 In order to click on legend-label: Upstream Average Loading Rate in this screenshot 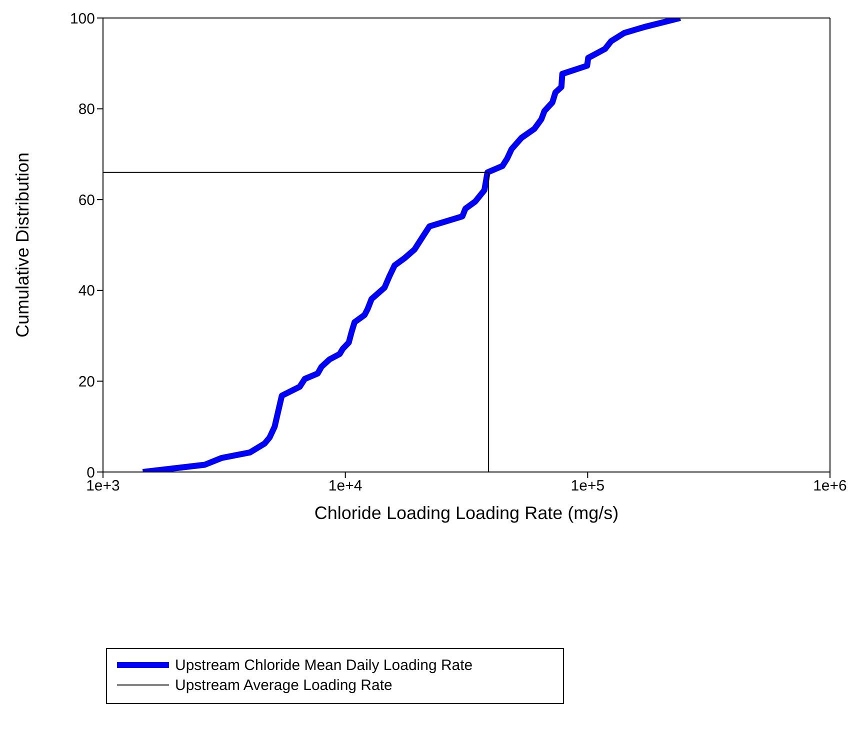, I will do `click(283, 685)`.